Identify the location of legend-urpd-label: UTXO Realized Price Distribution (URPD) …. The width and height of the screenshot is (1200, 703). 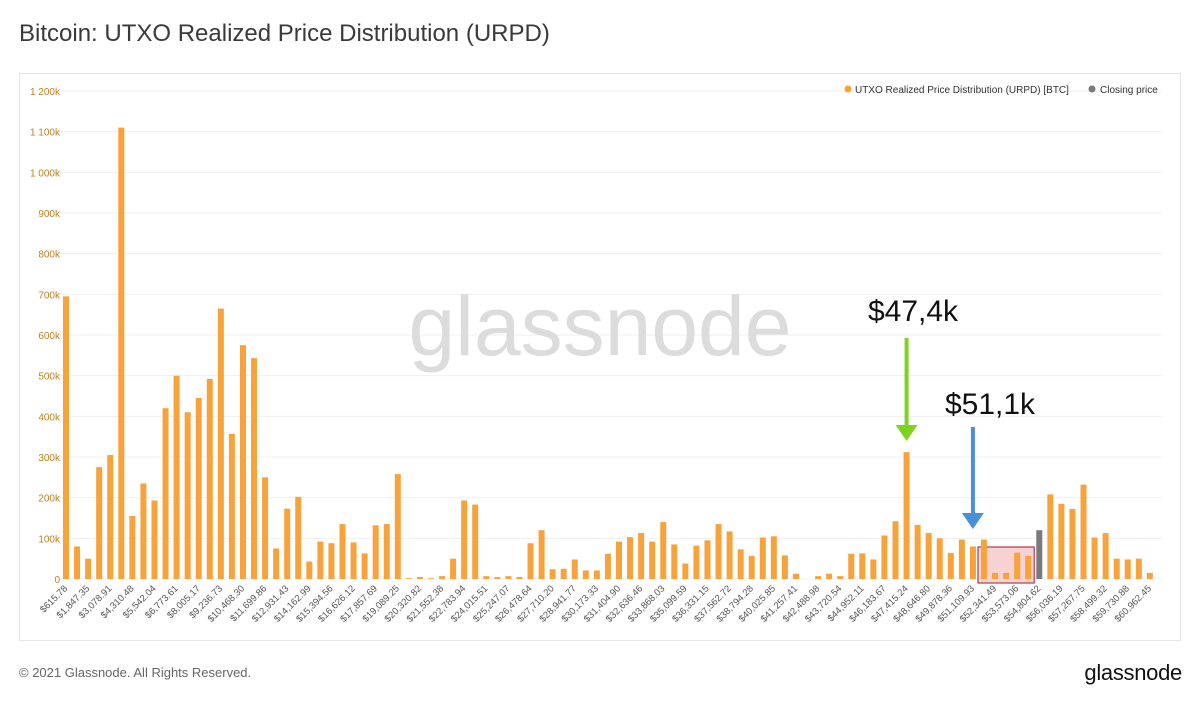
(962, 90).